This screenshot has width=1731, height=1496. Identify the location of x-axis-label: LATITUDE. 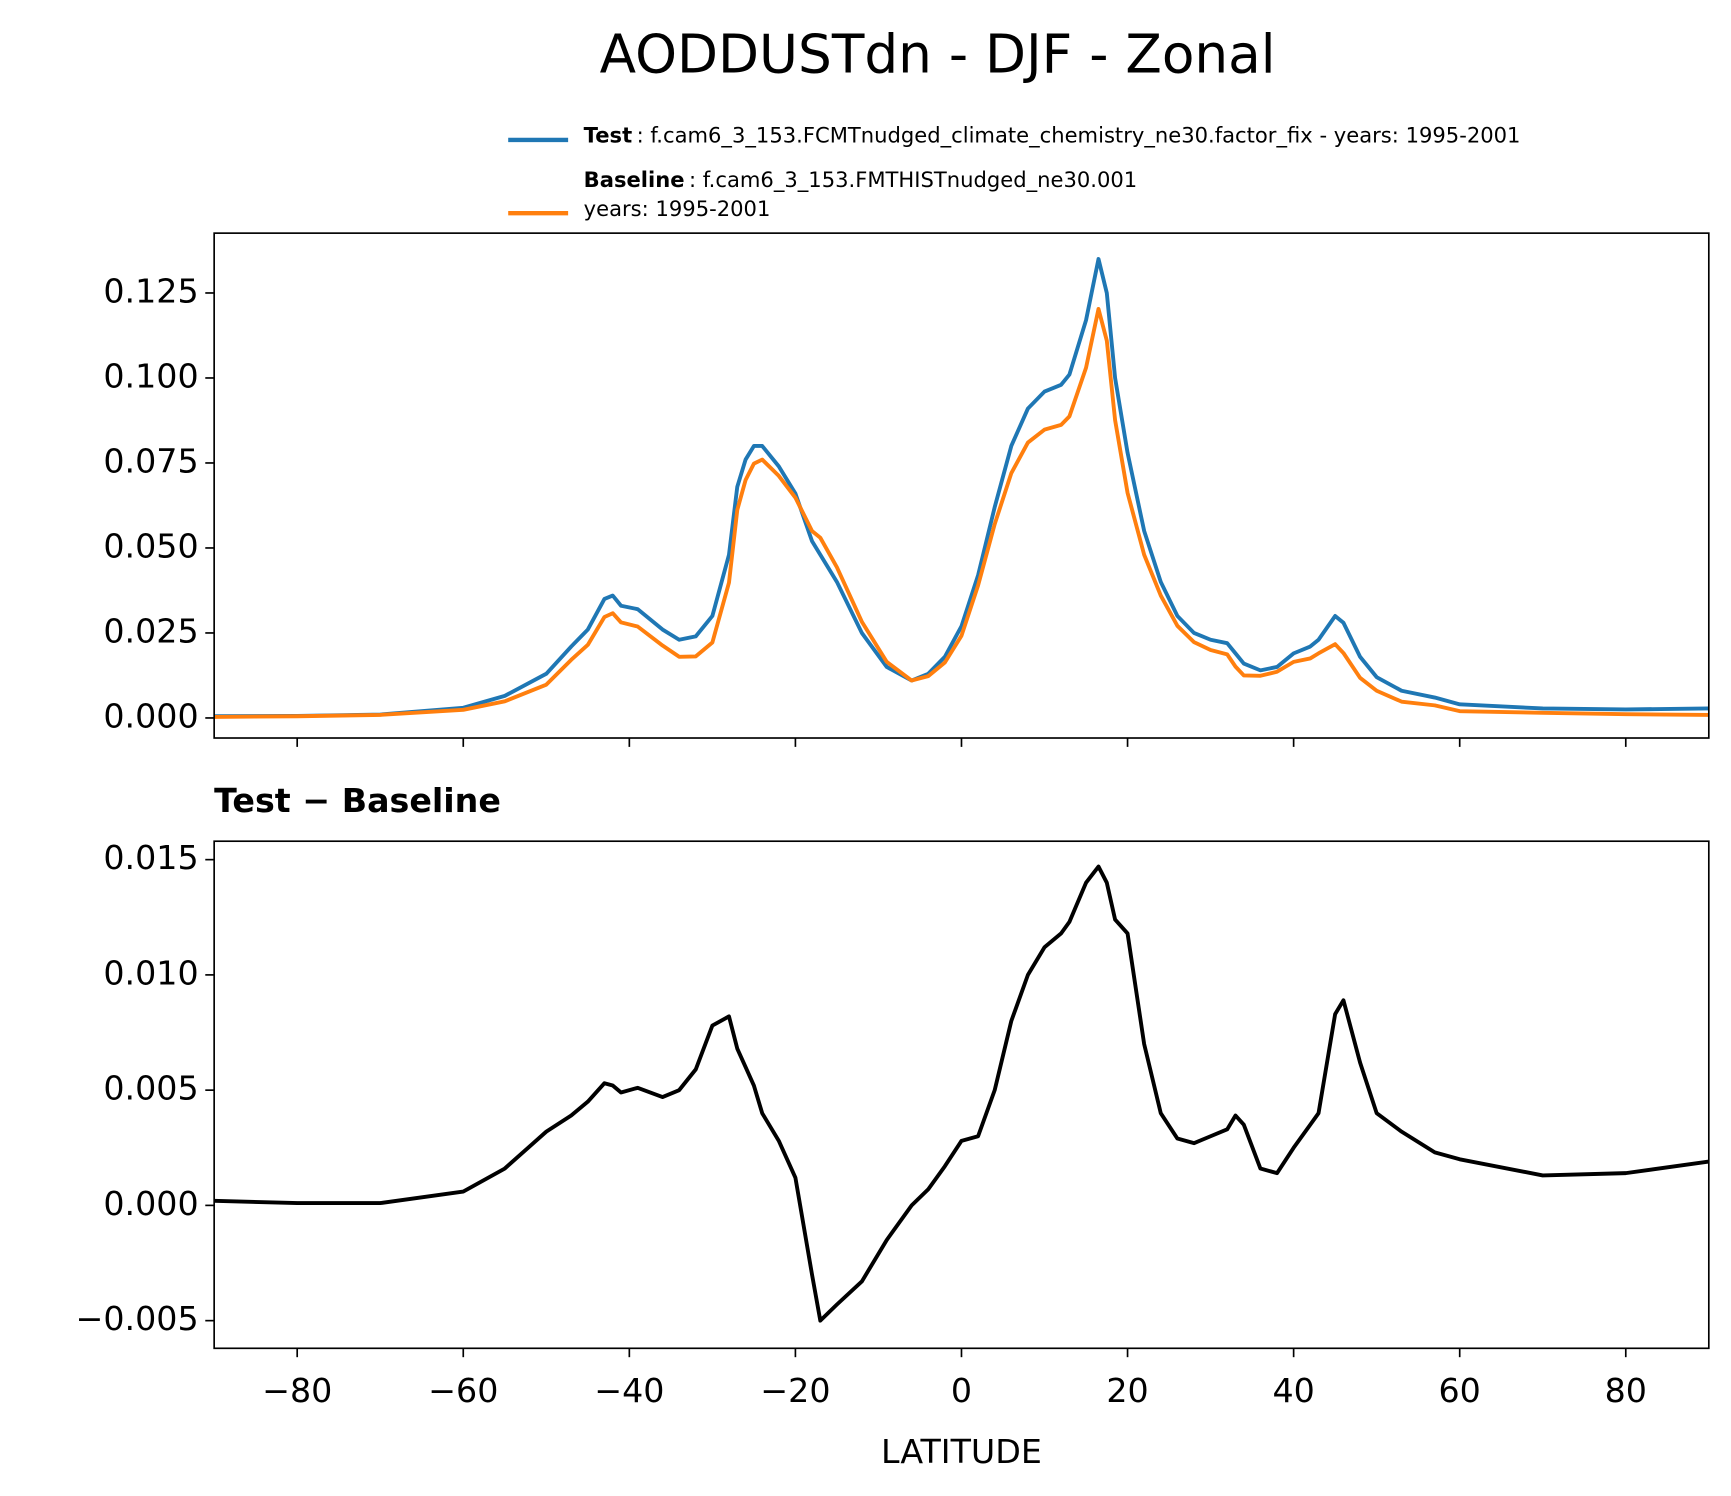
(961, 1451).